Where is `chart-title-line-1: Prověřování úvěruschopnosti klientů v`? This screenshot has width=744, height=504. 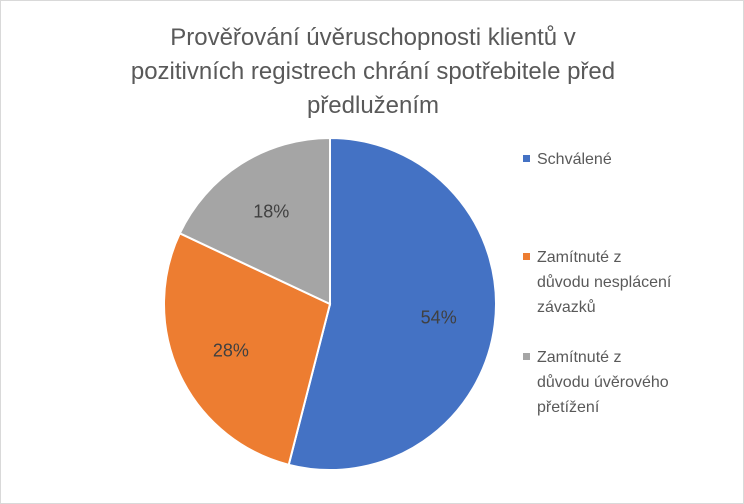 chart-title-line-1: Prověřování úvěruschopnosti klientů v is located at coordinates (373, 37).